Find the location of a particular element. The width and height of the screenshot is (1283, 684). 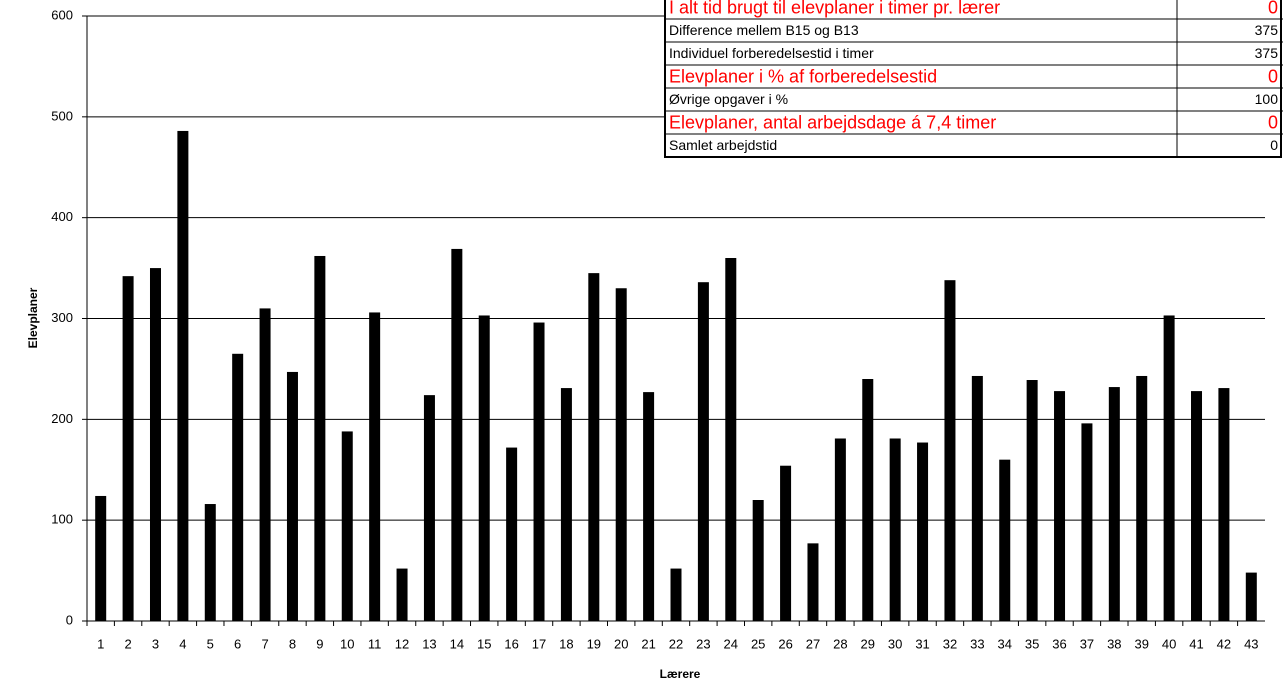

y-axis-title: Elevplaner is located at coordinates (33, 317).